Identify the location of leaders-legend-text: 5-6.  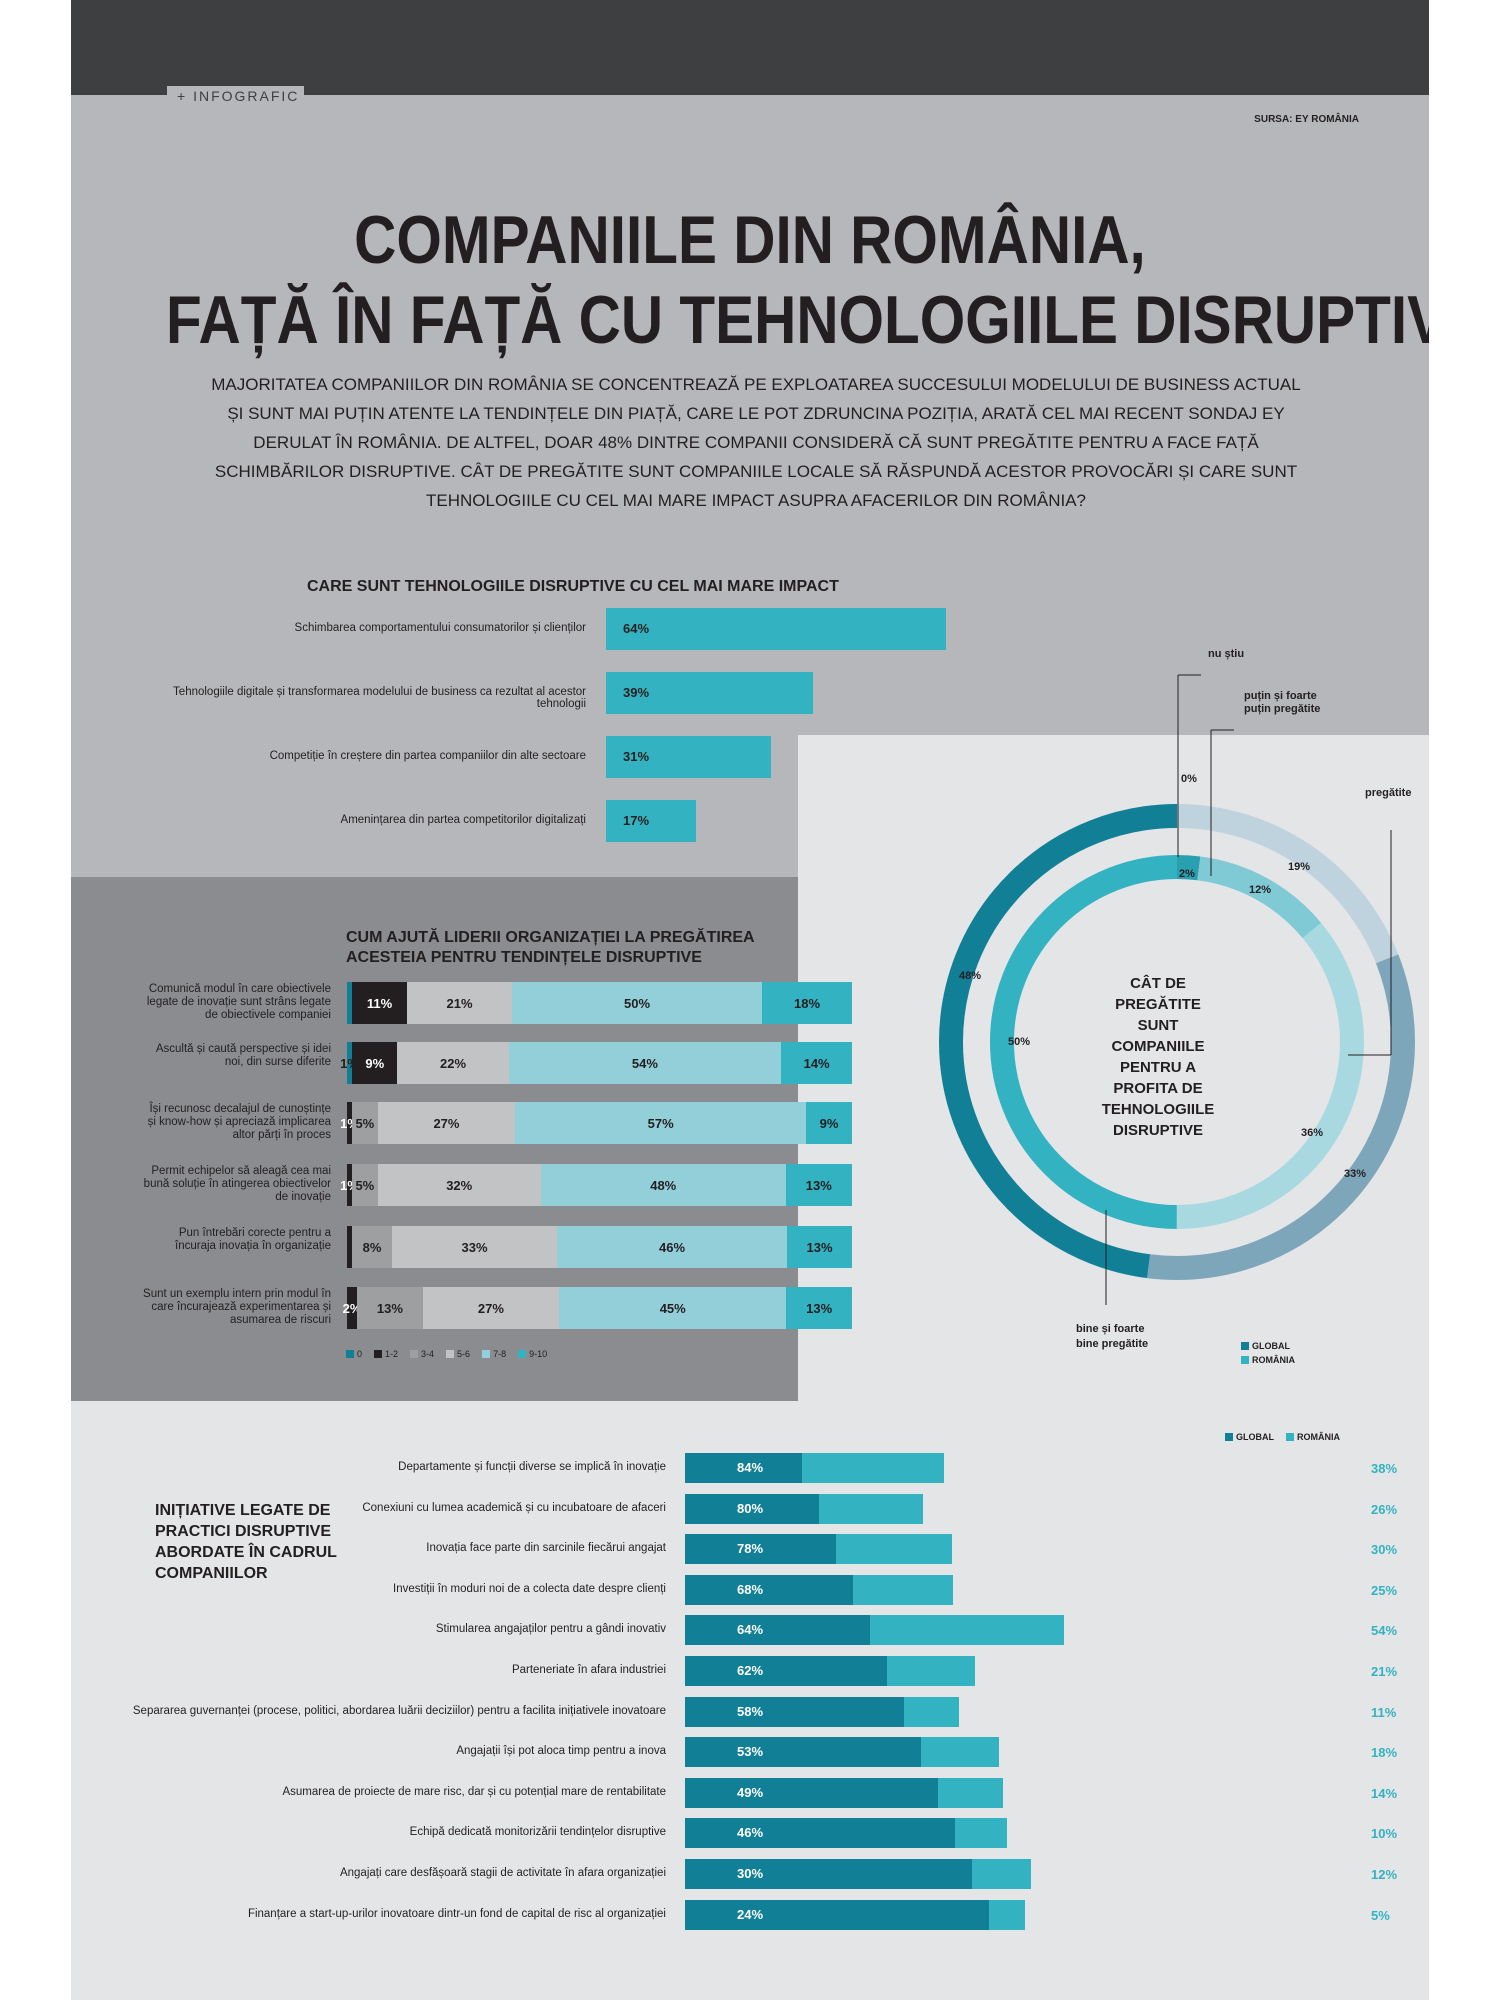
(464, 1354).